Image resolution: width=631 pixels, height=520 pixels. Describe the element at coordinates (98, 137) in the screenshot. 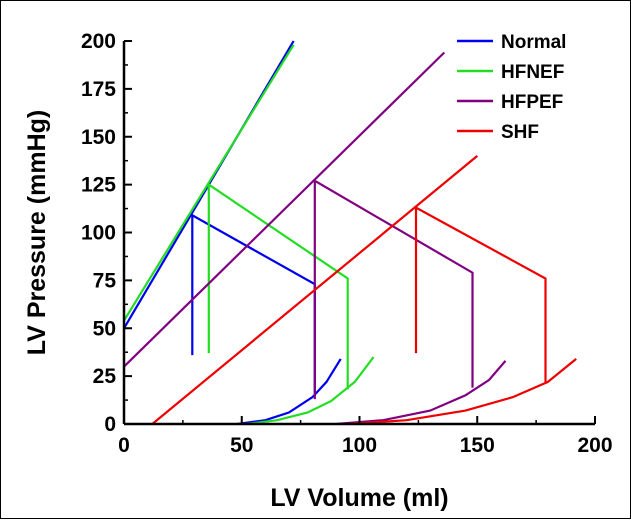

I see `y-tick-label: 150` at that location.